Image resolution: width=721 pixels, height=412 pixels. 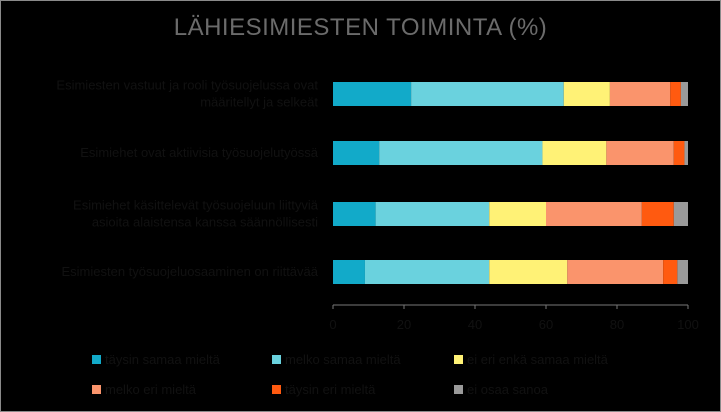 I want to click on legend-label: melko eri mieltä, so click(x=151, y=389).